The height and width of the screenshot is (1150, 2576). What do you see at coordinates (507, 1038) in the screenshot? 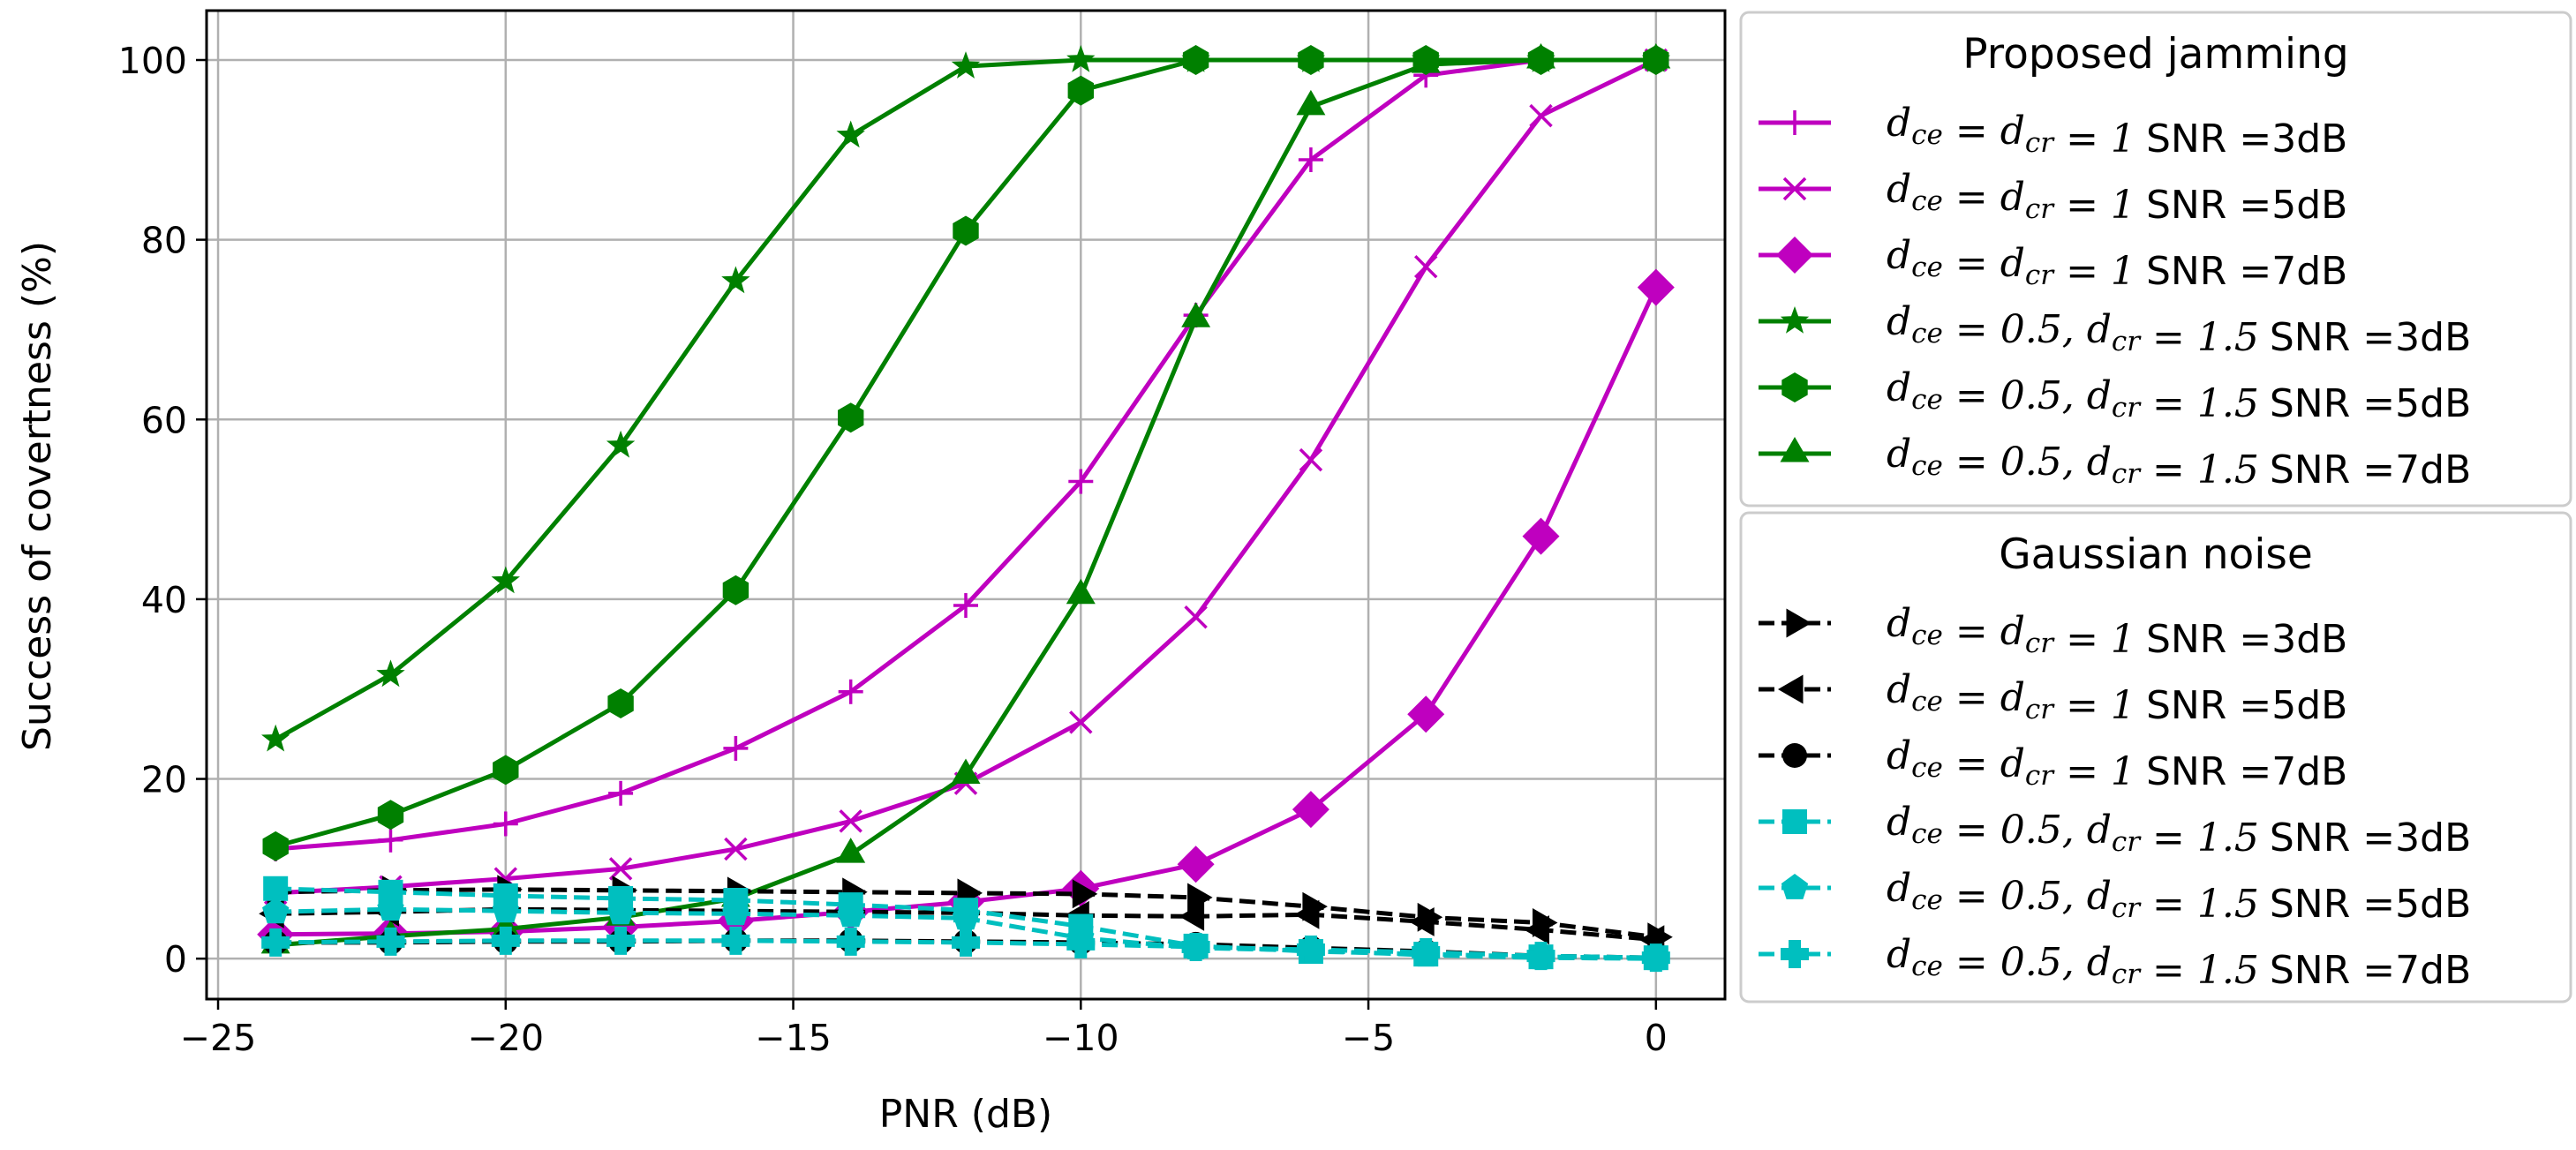
I see `x-tick-label: −20` at bounding box center [507, 1038].